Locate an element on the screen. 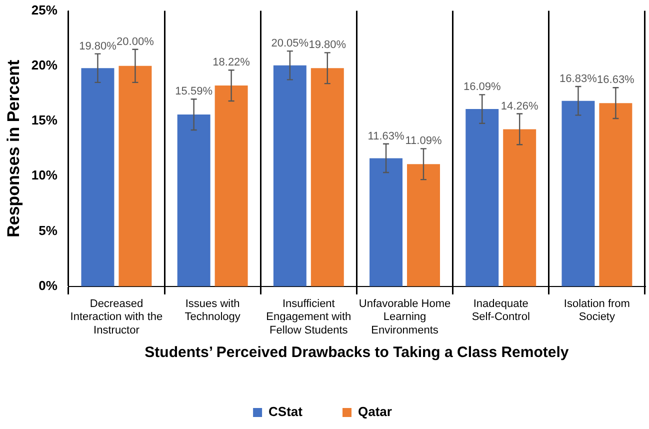 The height and width of the screenshot is (429, 649). y-axis-title: Responses in Percent is located at coordinates (13, 148).